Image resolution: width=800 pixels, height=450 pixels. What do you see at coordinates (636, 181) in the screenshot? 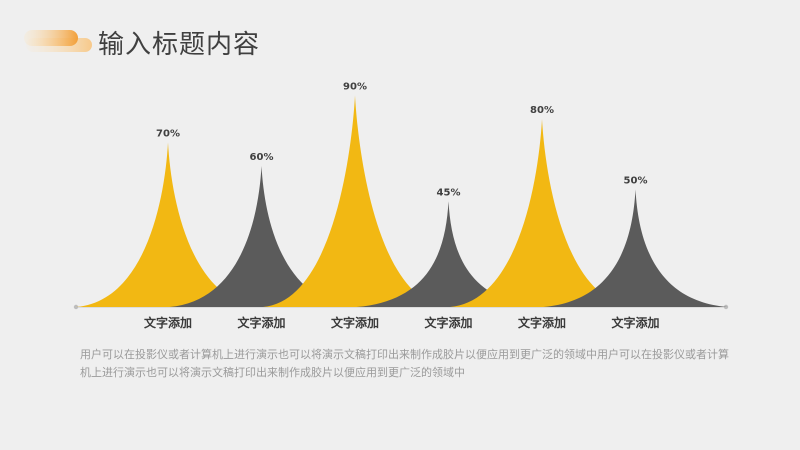
I see `value-label-6: 50%` at bounding box center [636, 181].